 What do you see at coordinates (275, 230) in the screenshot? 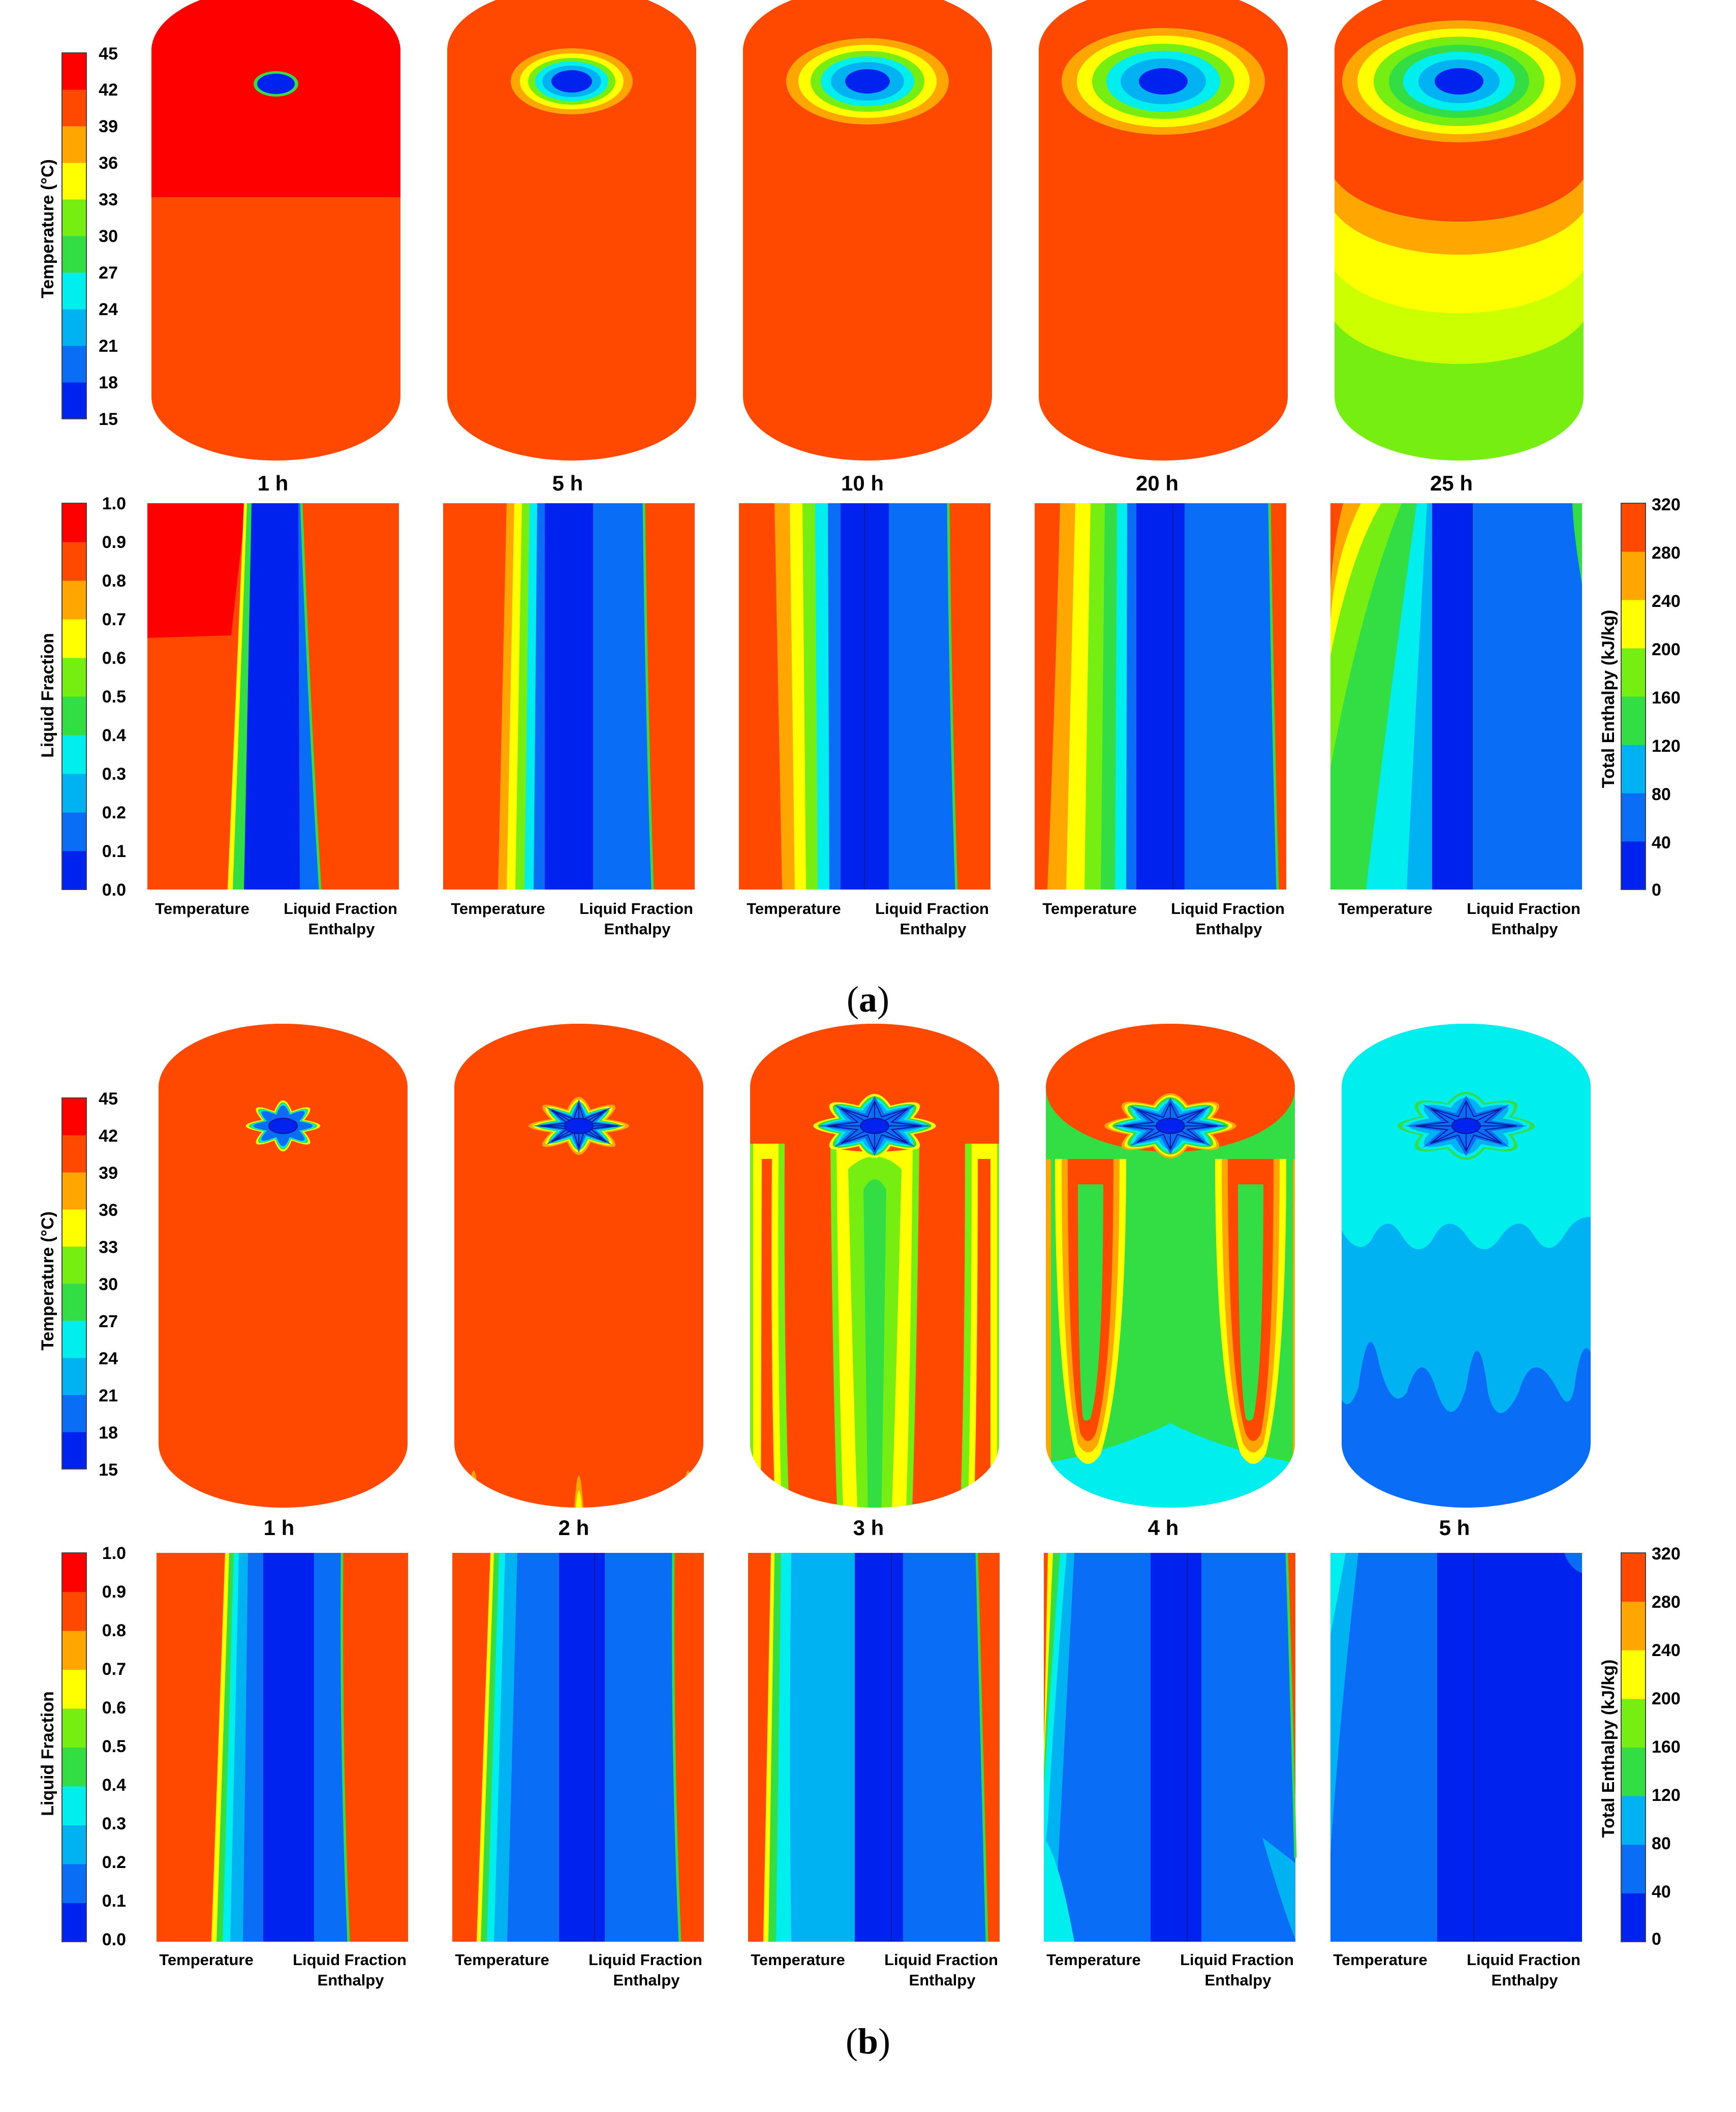
I see `cylinder-a-1h` at bounding box center [275, 230].